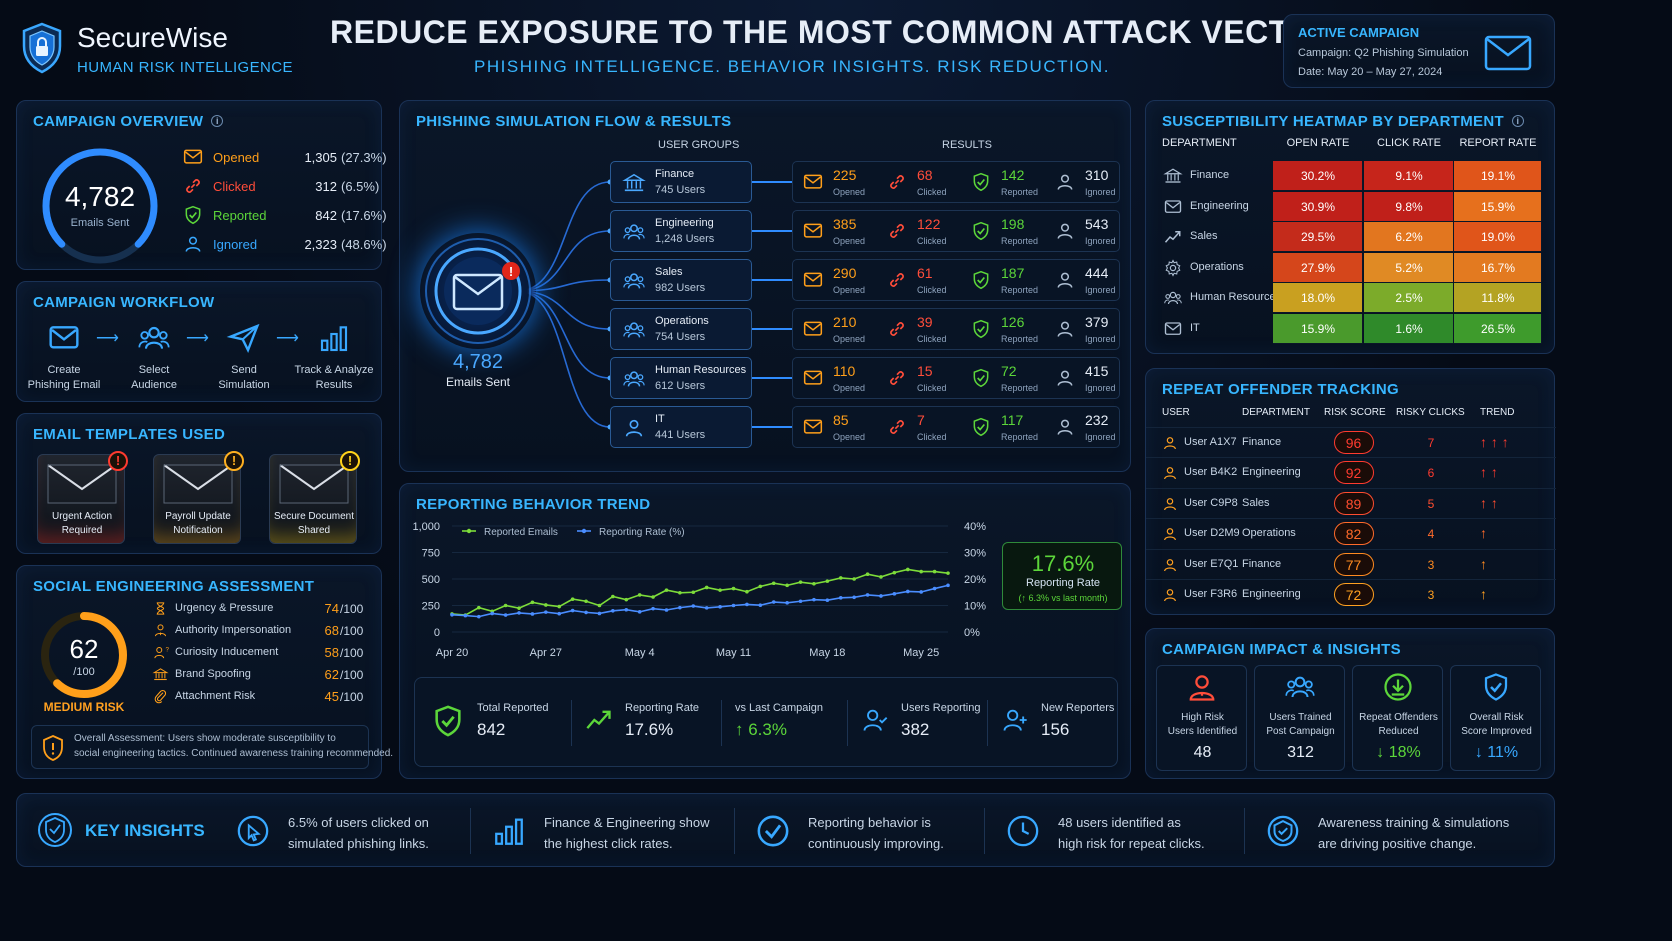 Image resolution: width=1672 pixels, height=941 pixels. Describe the element at coordinates (1351, 502) in the screenshot. I see `offender-row: User C9P8 Sales 89 5 ↑ ↑` at that location.